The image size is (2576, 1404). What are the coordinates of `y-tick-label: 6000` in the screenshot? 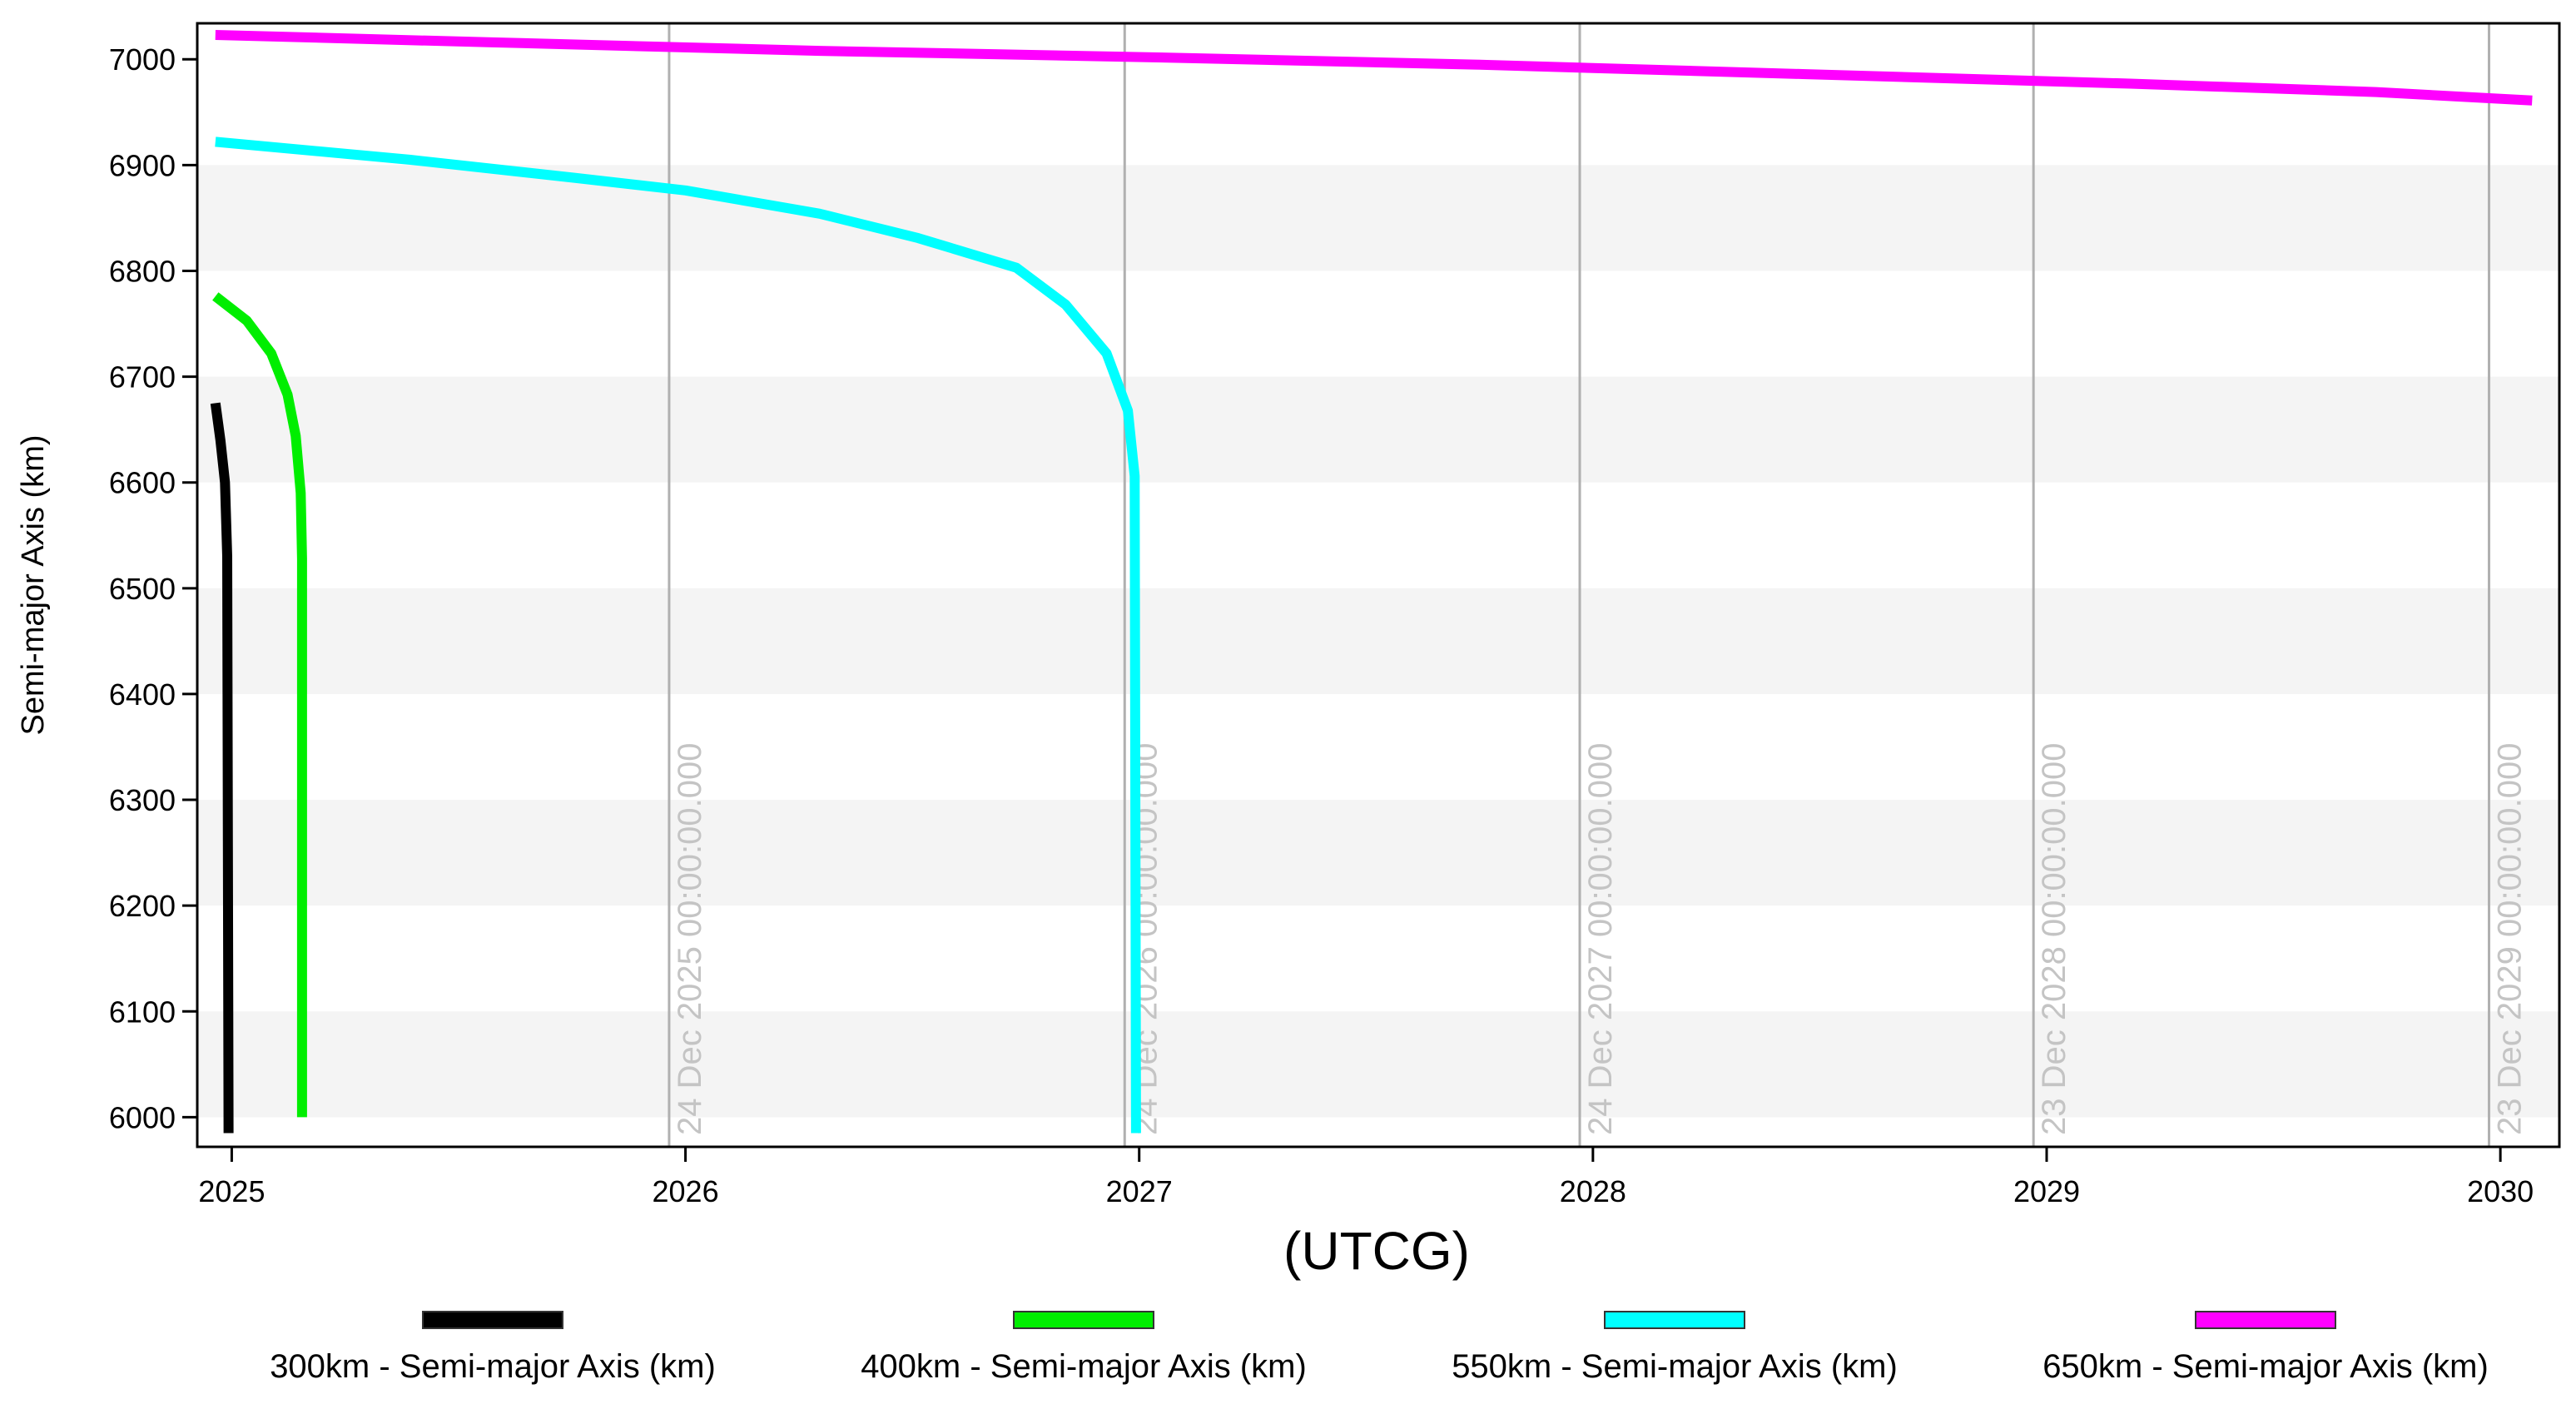 It's located at (142, 1117).